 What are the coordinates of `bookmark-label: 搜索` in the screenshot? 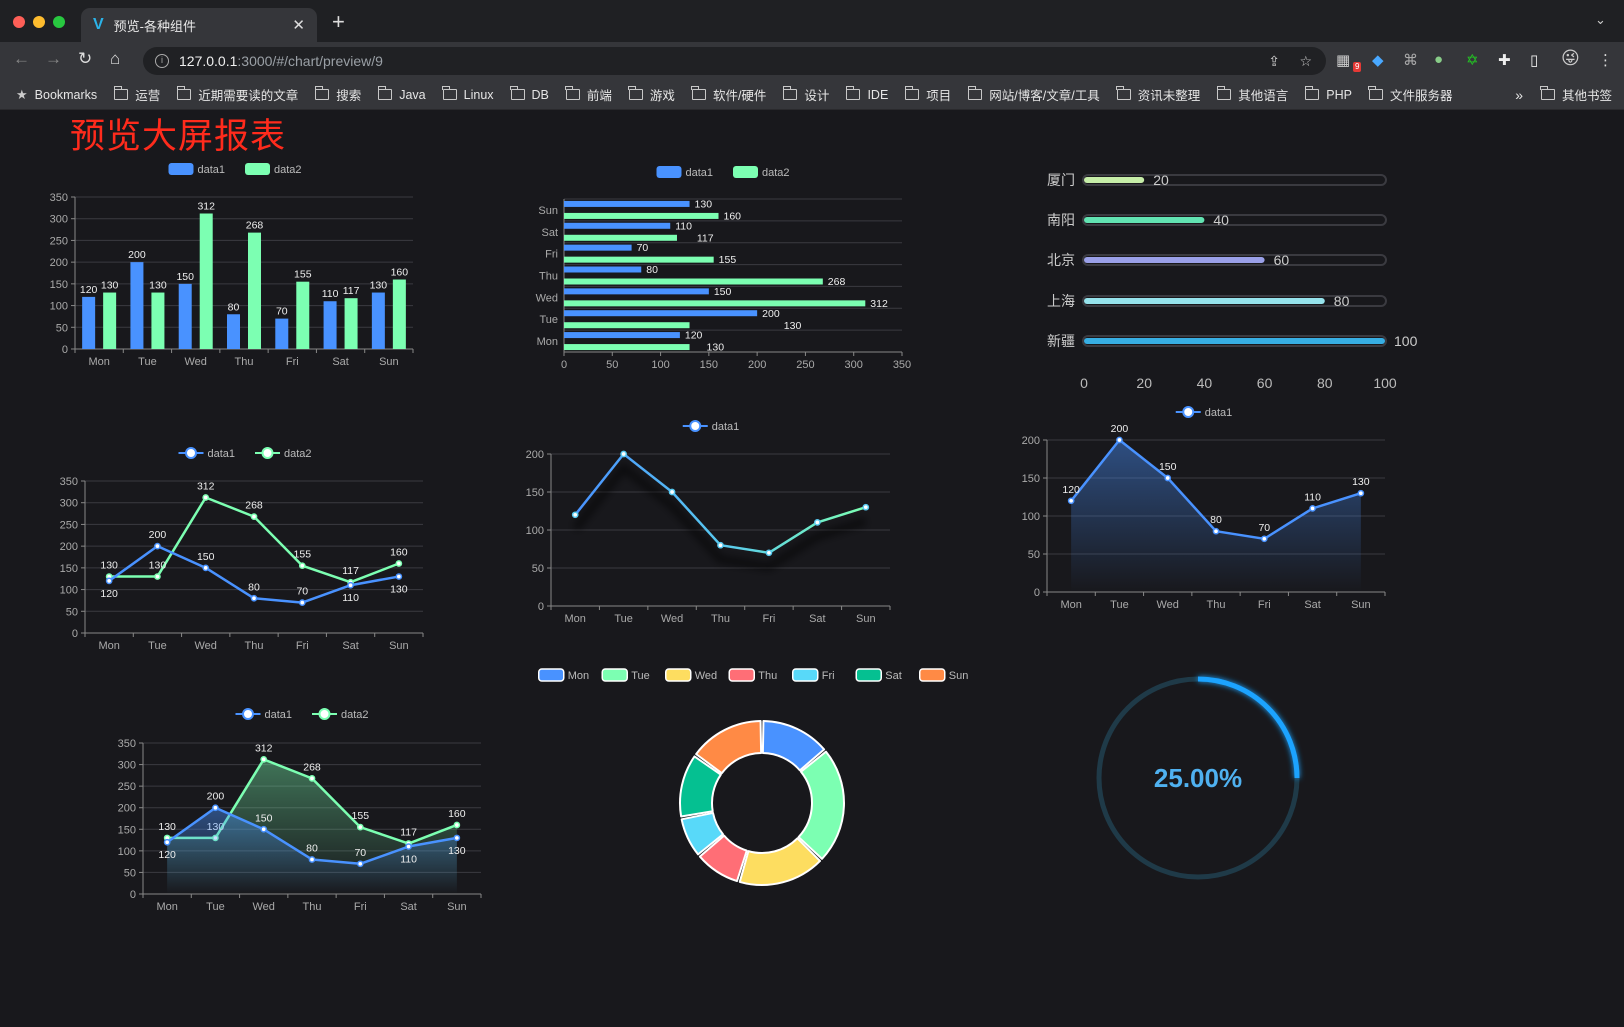 It's located at (349, 96).